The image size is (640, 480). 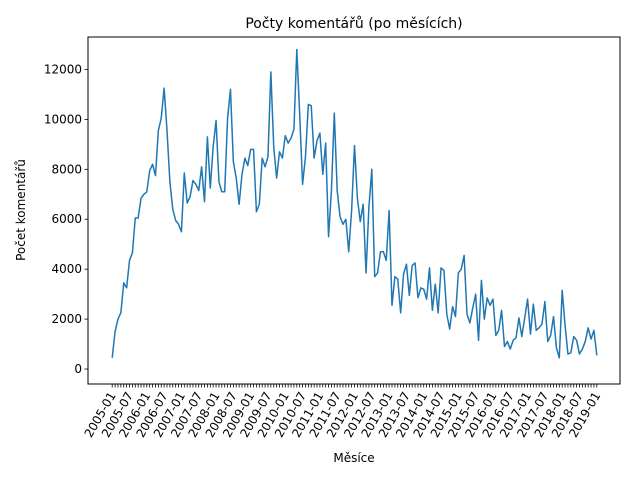 What do you see at coordinates (66, 269) in the screenshot?
I see `y-tick-label: 4000` at bounding box center [66, 269].